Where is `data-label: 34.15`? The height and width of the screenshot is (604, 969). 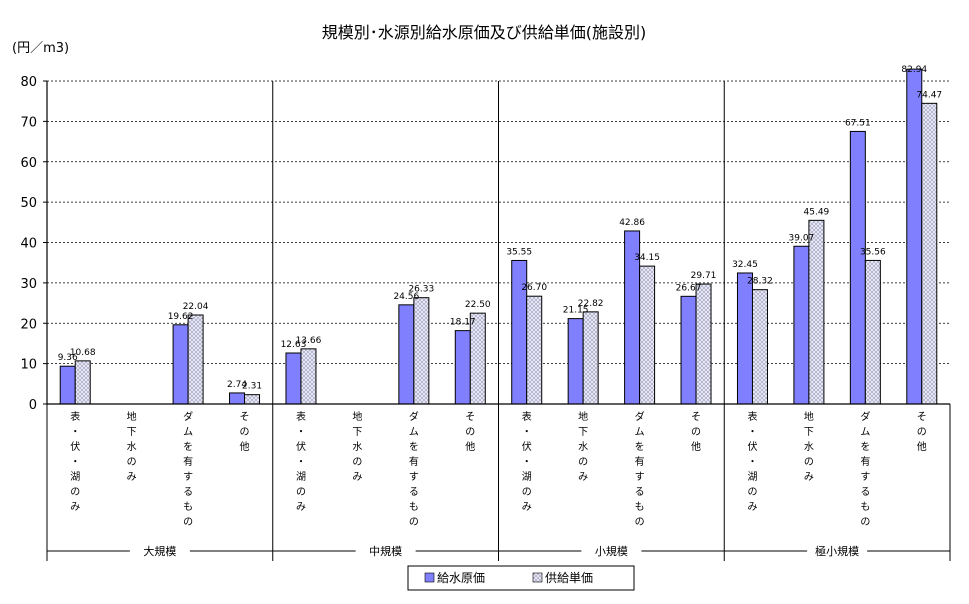 data-label: 34.15 is located at coordinates (647, 258).